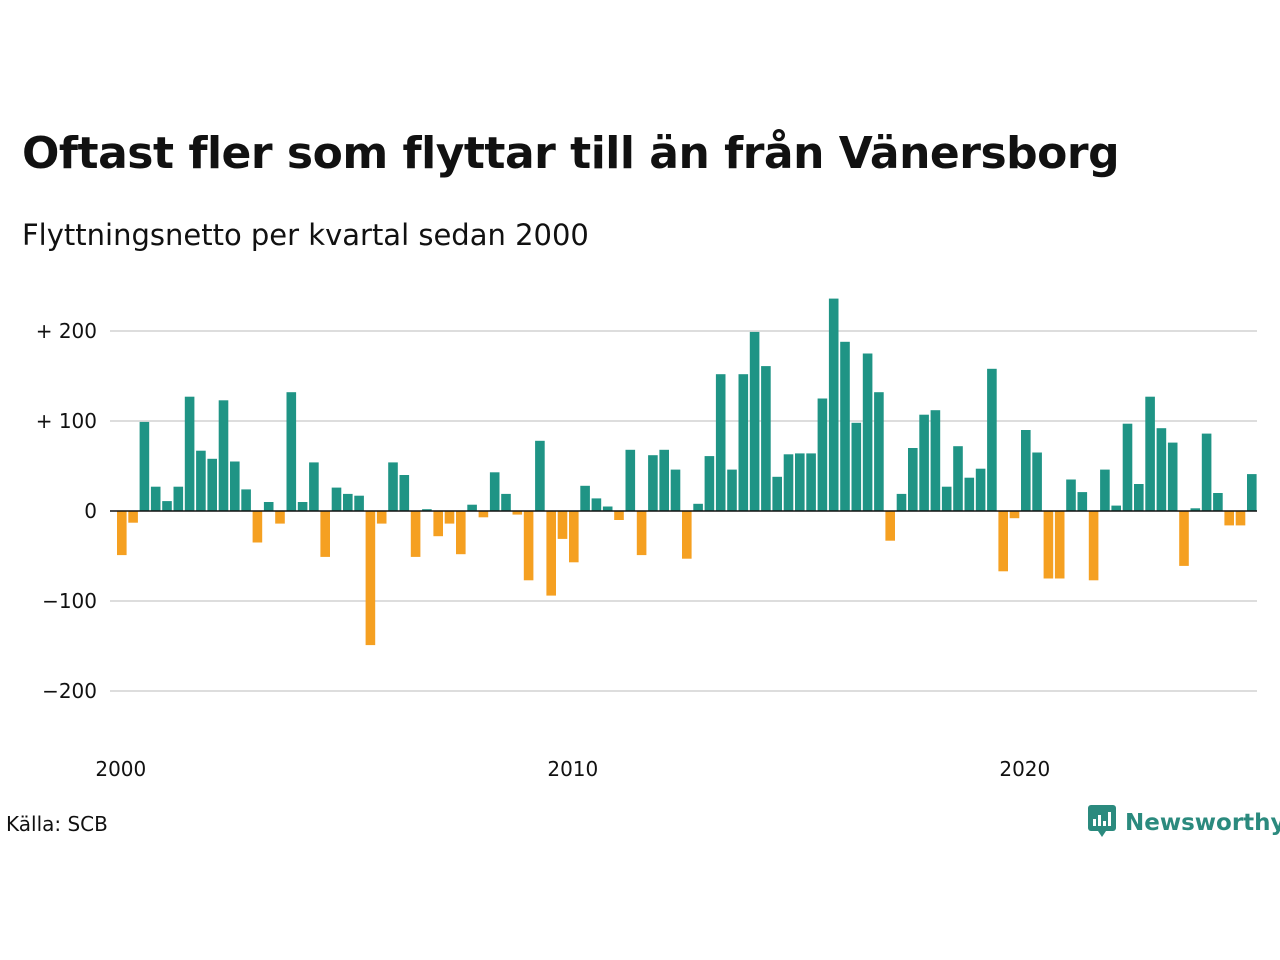 The width and height of the screenshot is (1280, 960). I want to click on x-tick-label: 2010, so click(572, 769).